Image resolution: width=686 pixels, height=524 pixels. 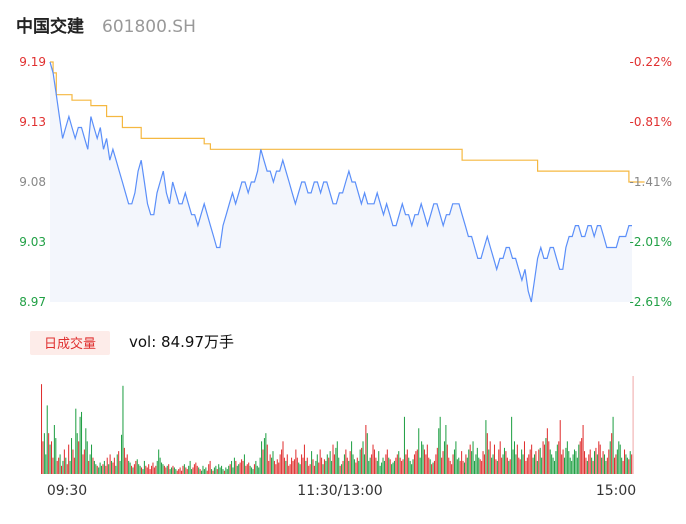 I want to click on time-label-open: 09:30, so click(x=67, y=491).